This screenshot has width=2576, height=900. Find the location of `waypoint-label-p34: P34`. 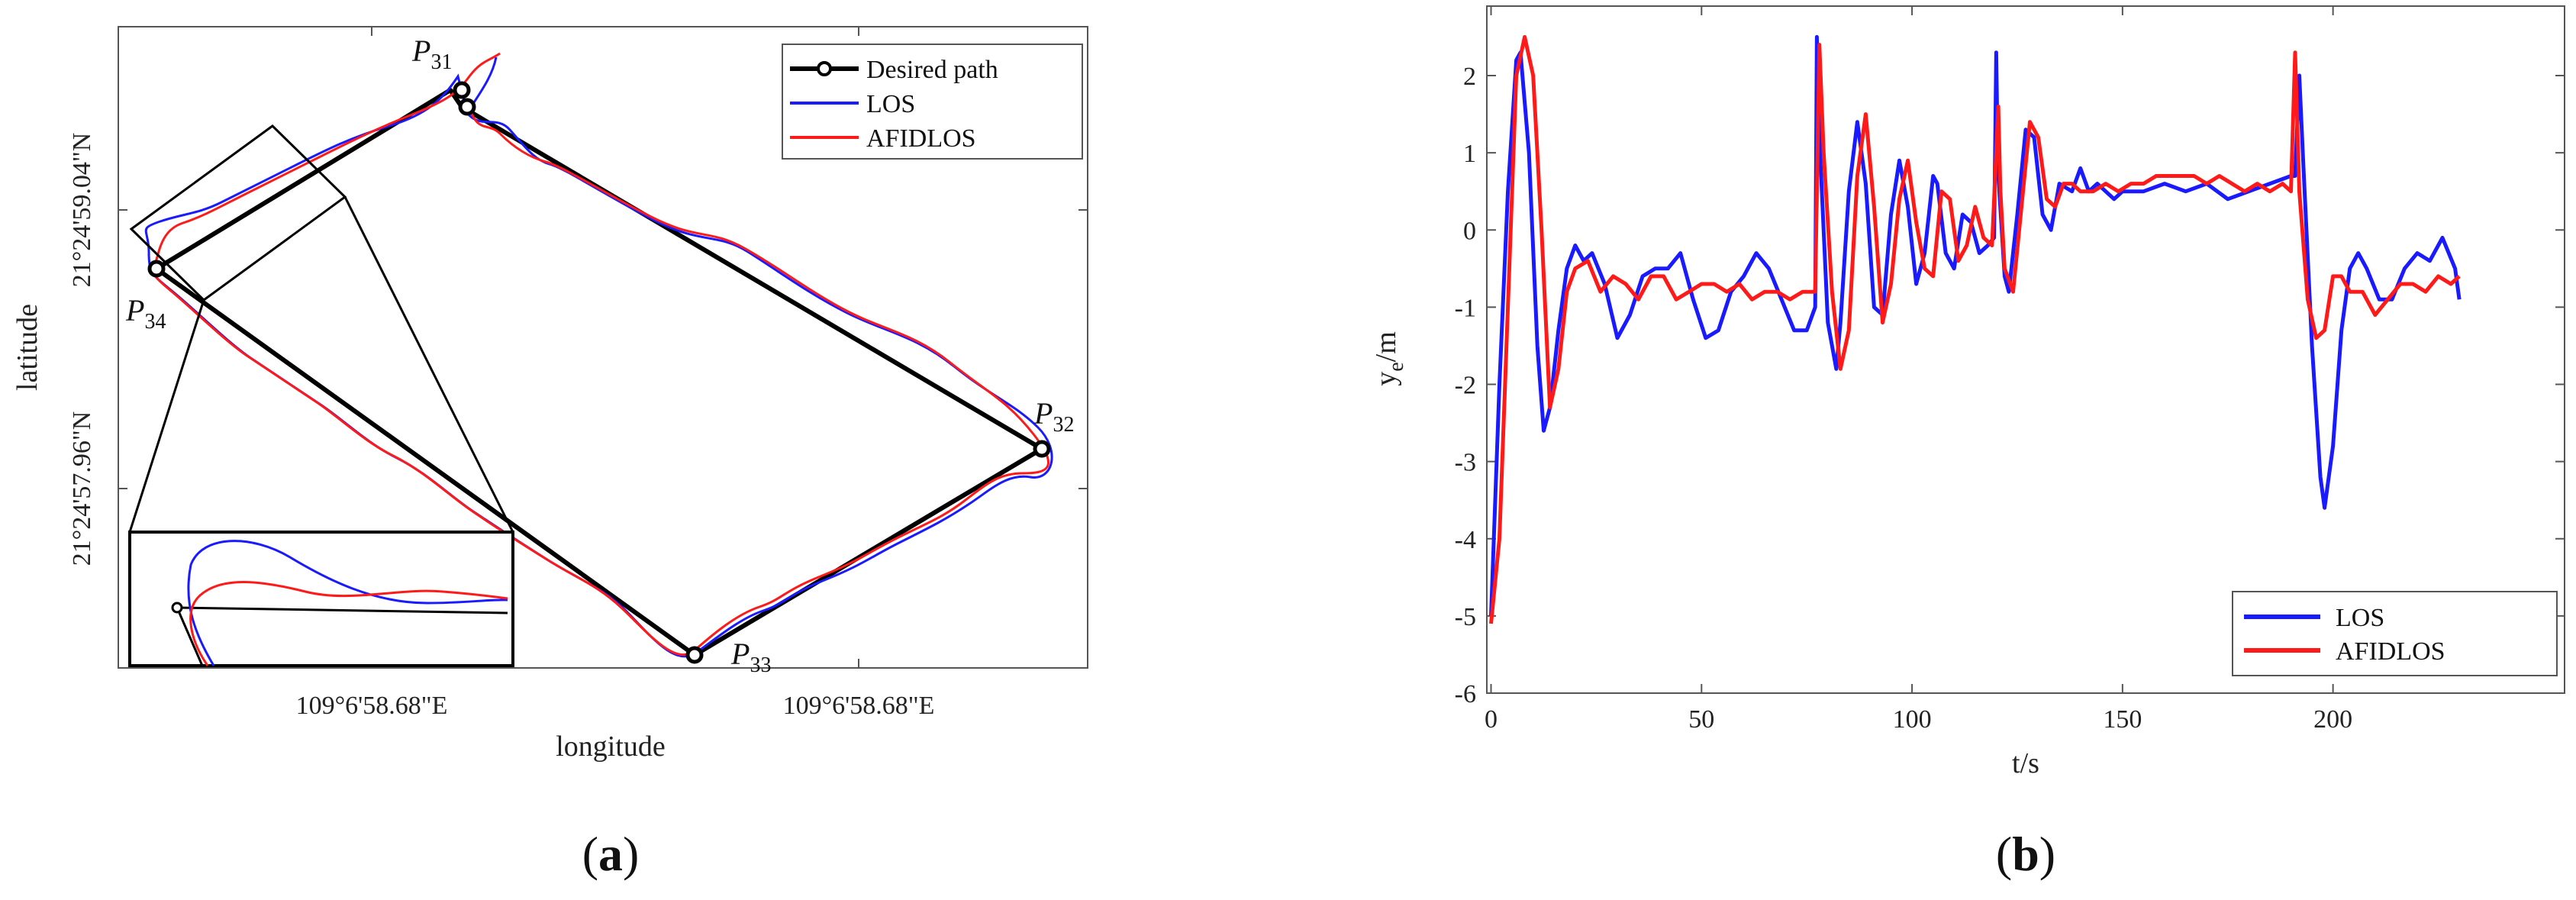

waypoint-label-p34: P34 is located at coordinates (145, 313).